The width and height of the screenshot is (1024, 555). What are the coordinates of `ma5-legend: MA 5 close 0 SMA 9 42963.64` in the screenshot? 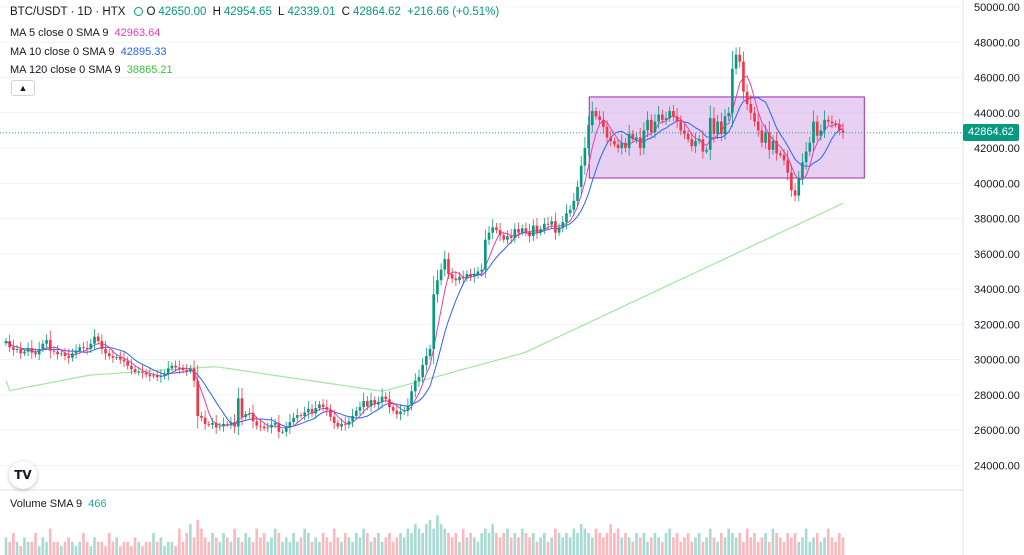 It's located at (86, 33).